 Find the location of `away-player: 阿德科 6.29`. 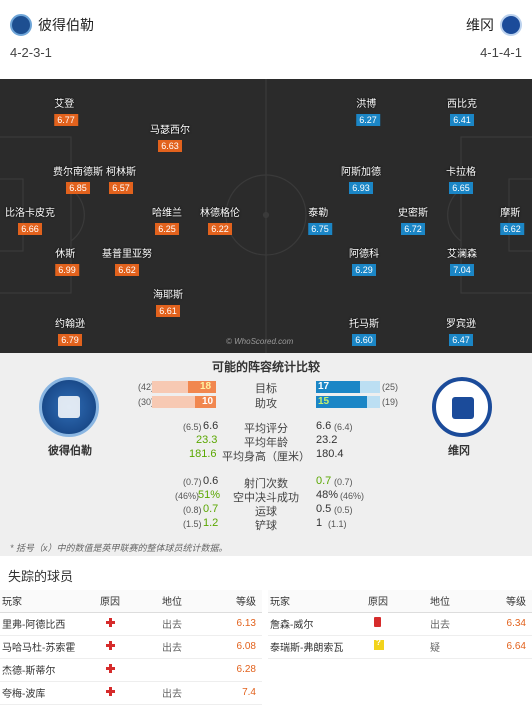

away-player: 阿德科 6.29 is located at coordinates (364, 262).